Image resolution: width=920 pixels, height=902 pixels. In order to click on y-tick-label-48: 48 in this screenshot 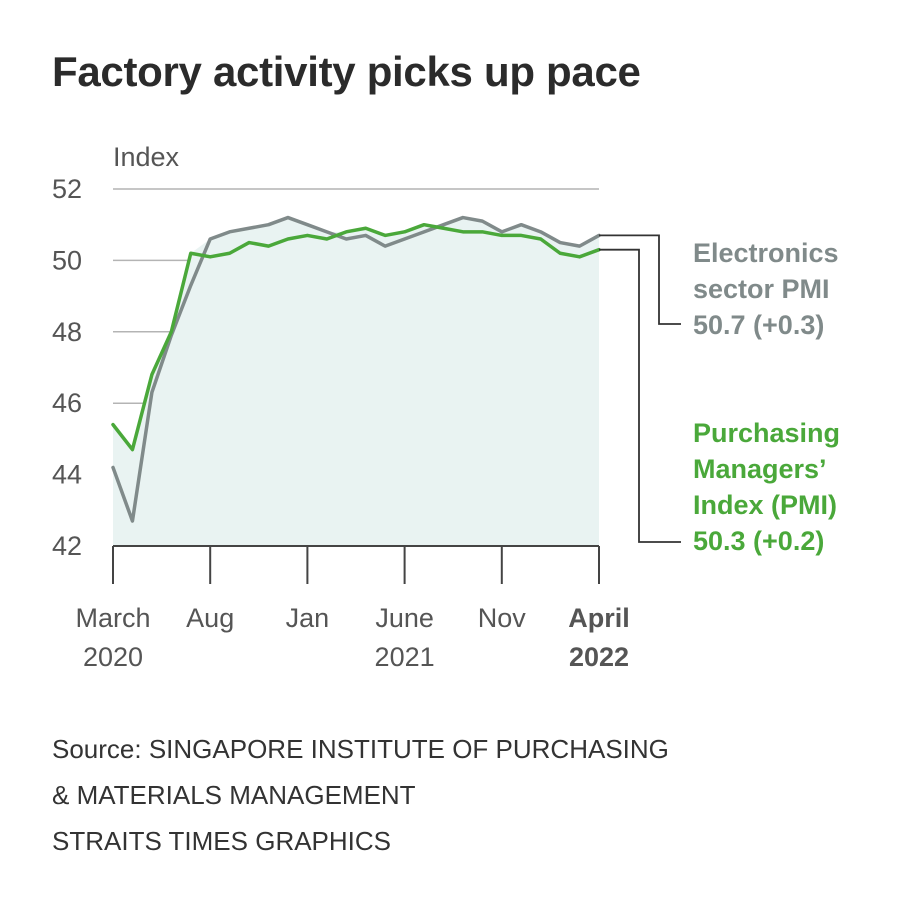, I will do `click(67, 332)`.